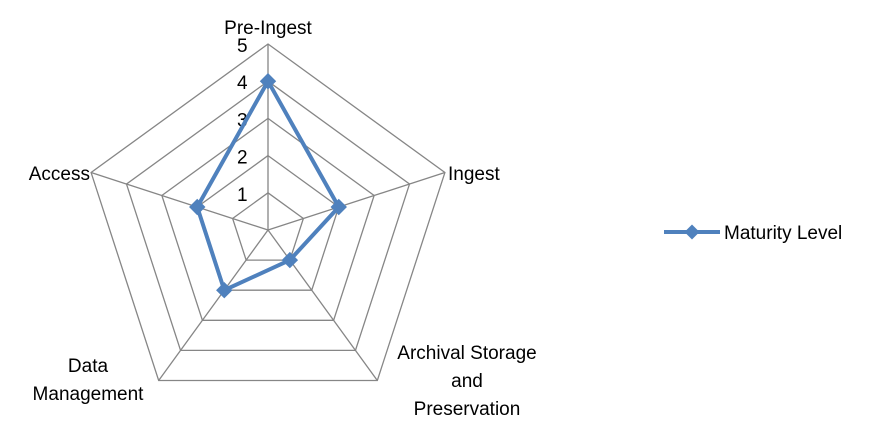  I want to click on tick-label: 2, so click(242, 158).